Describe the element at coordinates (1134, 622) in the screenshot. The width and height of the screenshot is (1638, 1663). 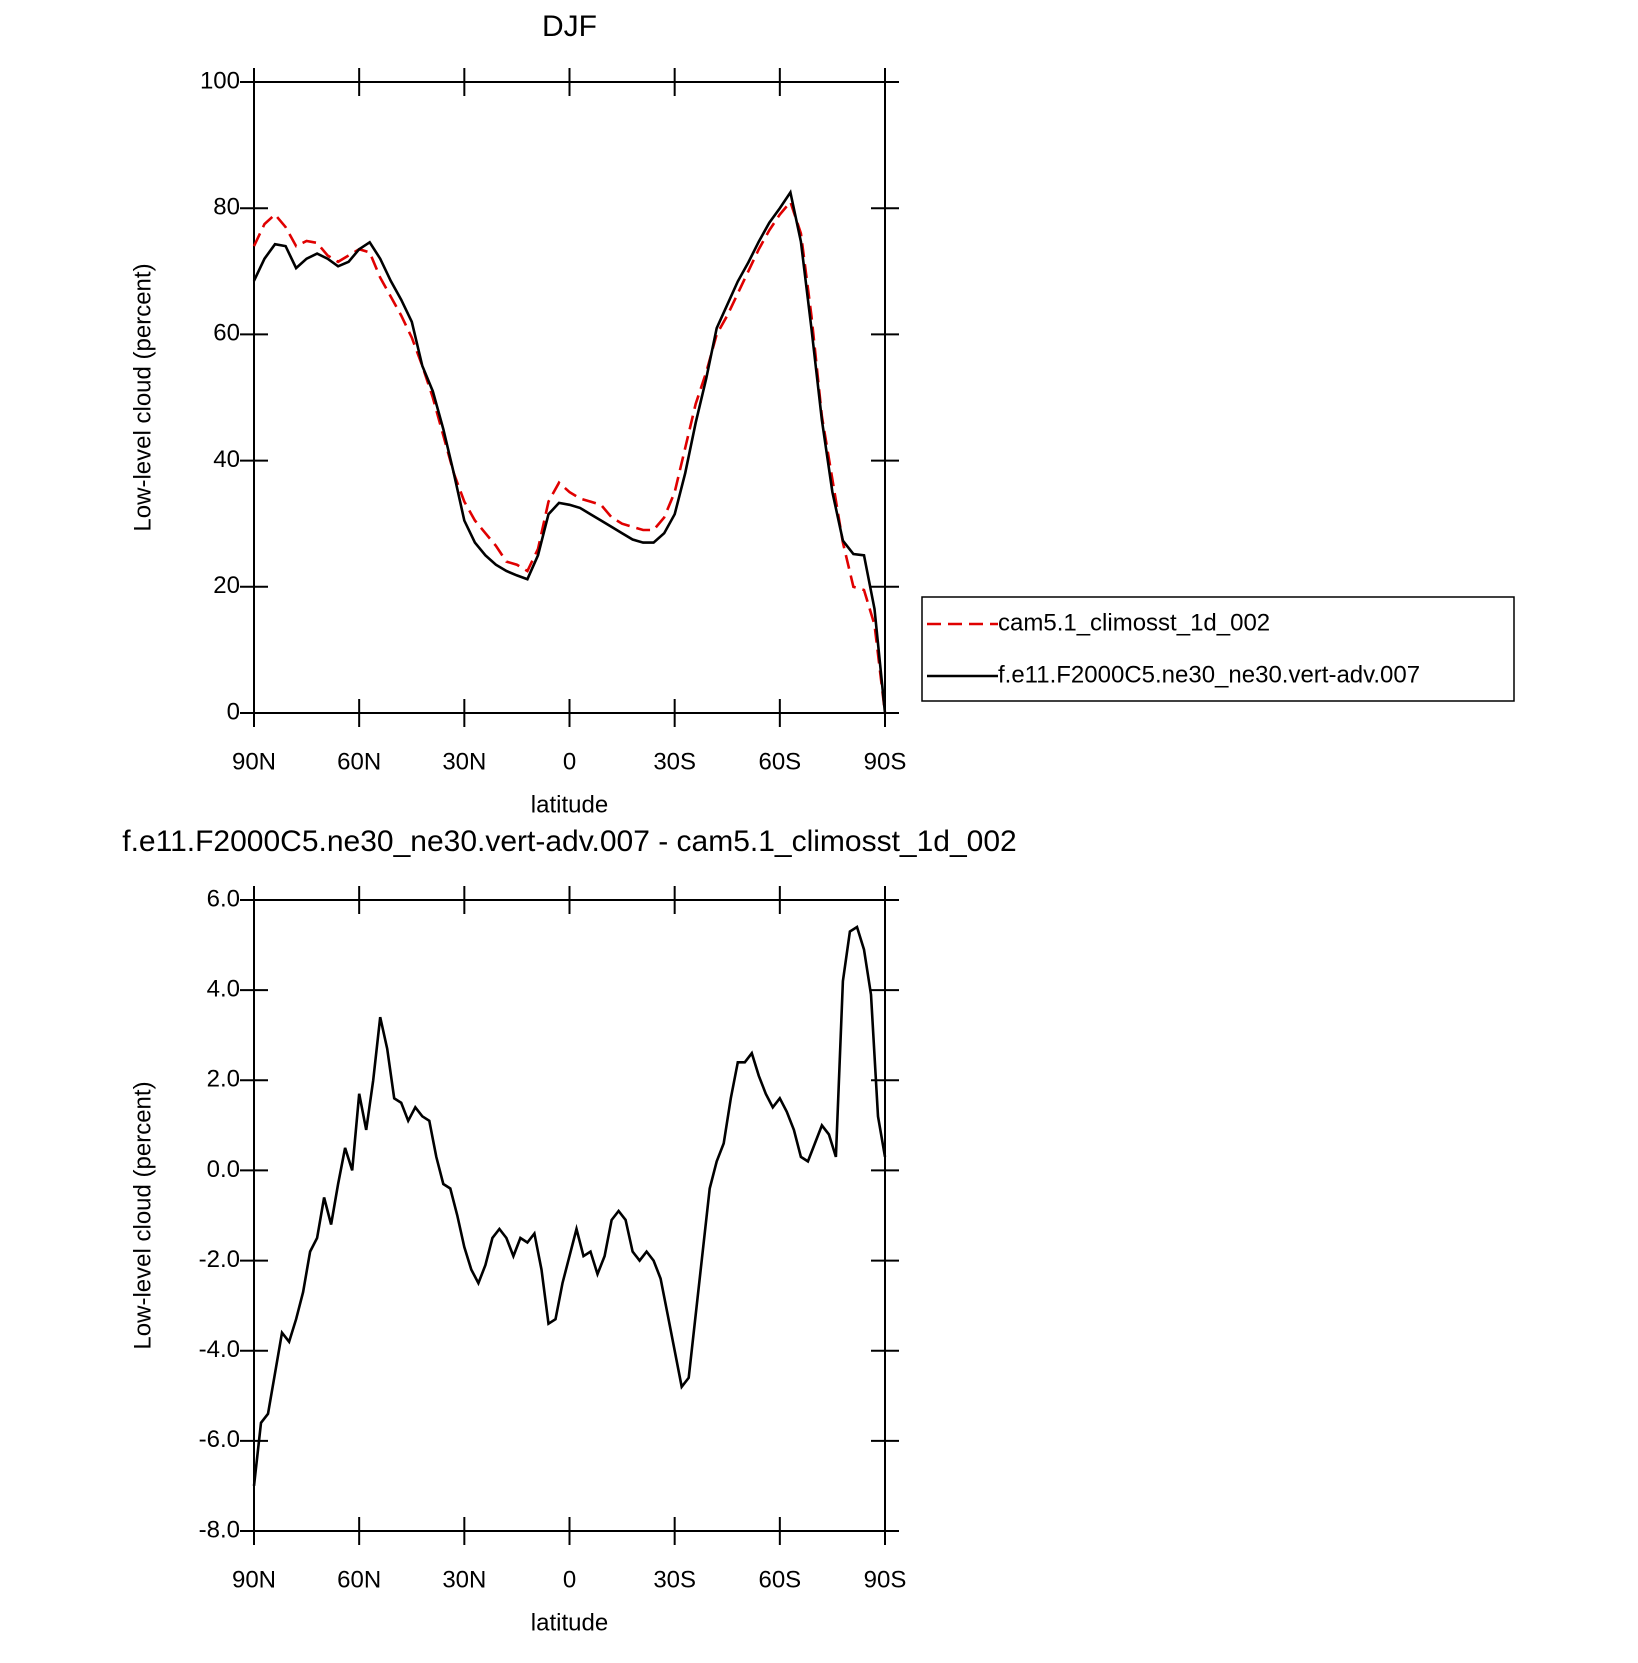
I see `legend-label: cam5.1_climosst_1d_002` at that location.